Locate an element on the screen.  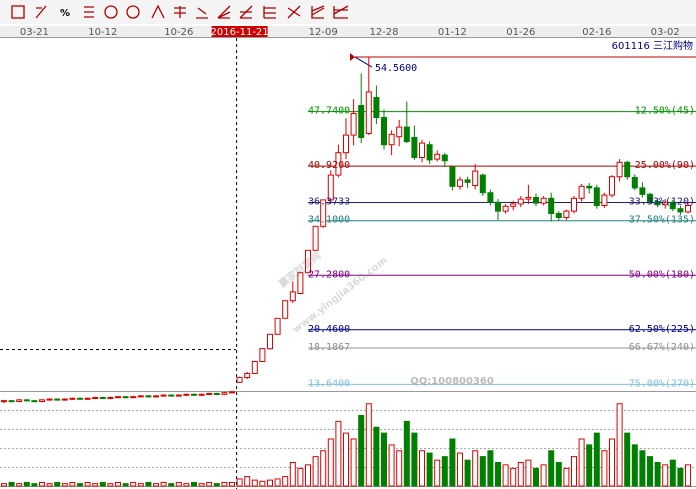
toolbar-text: % is located at coordinates (65, 13).